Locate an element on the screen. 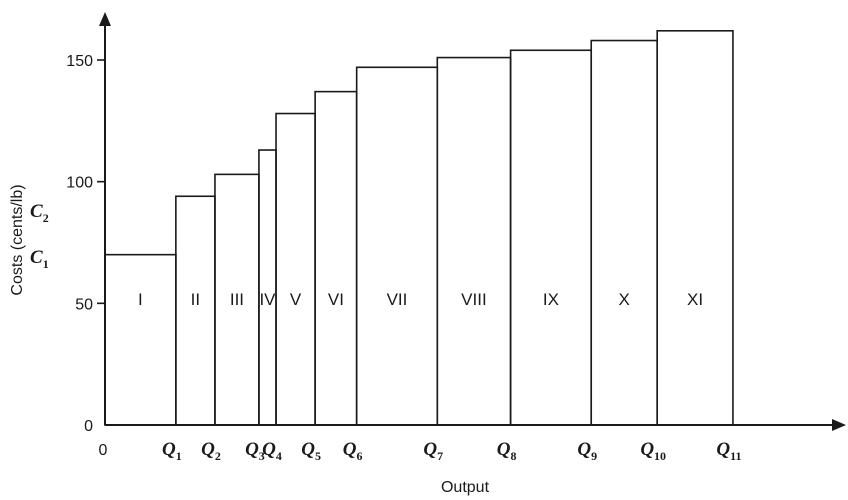 The image size is (848, 500). y-tick-label-0: 0 is located at coordinates (88, 426).